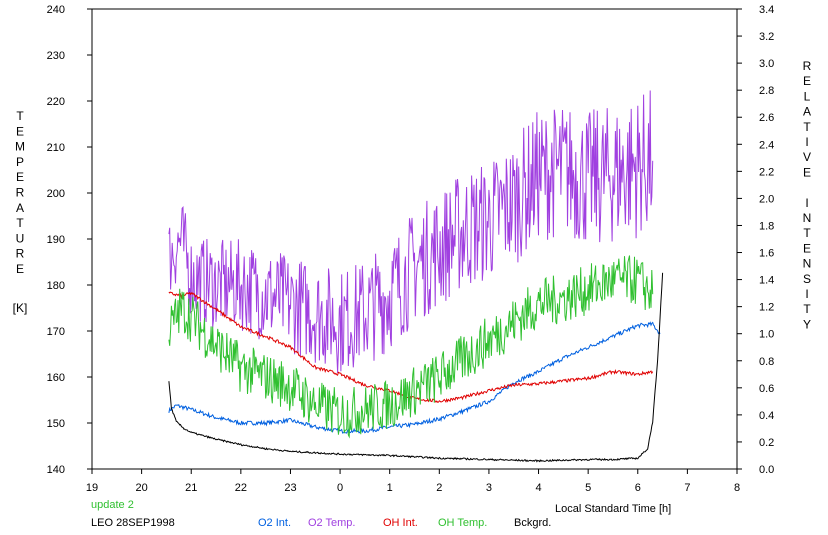 Image resolution: width=828 pixels, height=535 pixels. I want to click on x-tick-label: 21, so click(191, 488).